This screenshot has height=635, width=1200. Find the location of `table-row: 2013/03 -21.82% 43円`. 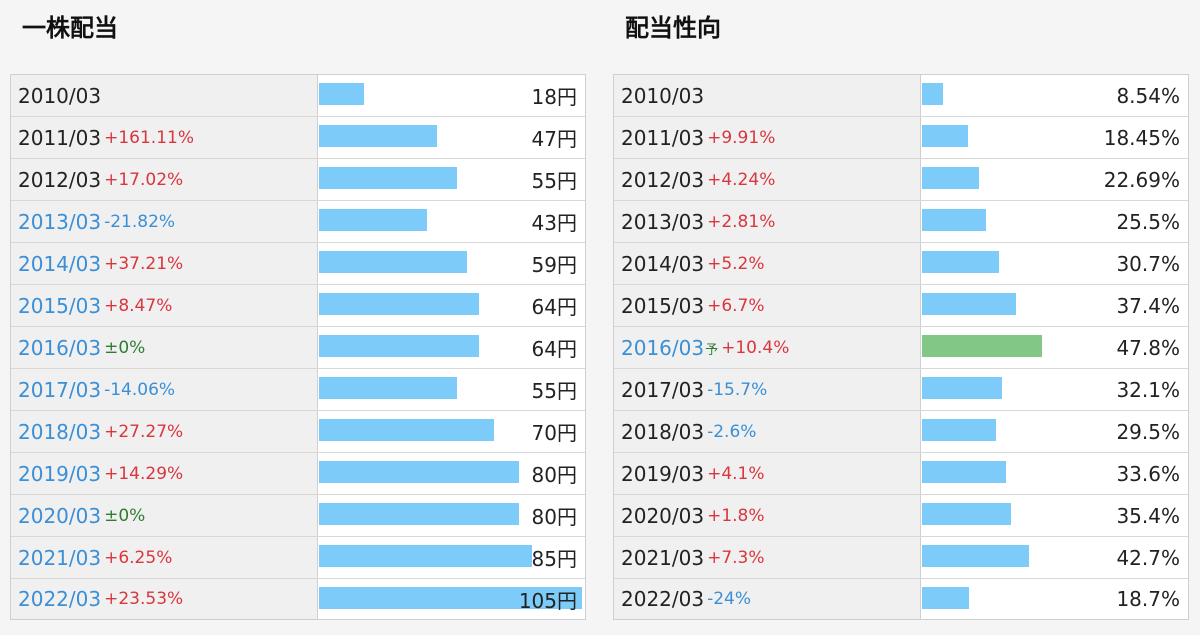

table-row: 2013/03 -21.82% 43円 is located at coordinates (298, 222).